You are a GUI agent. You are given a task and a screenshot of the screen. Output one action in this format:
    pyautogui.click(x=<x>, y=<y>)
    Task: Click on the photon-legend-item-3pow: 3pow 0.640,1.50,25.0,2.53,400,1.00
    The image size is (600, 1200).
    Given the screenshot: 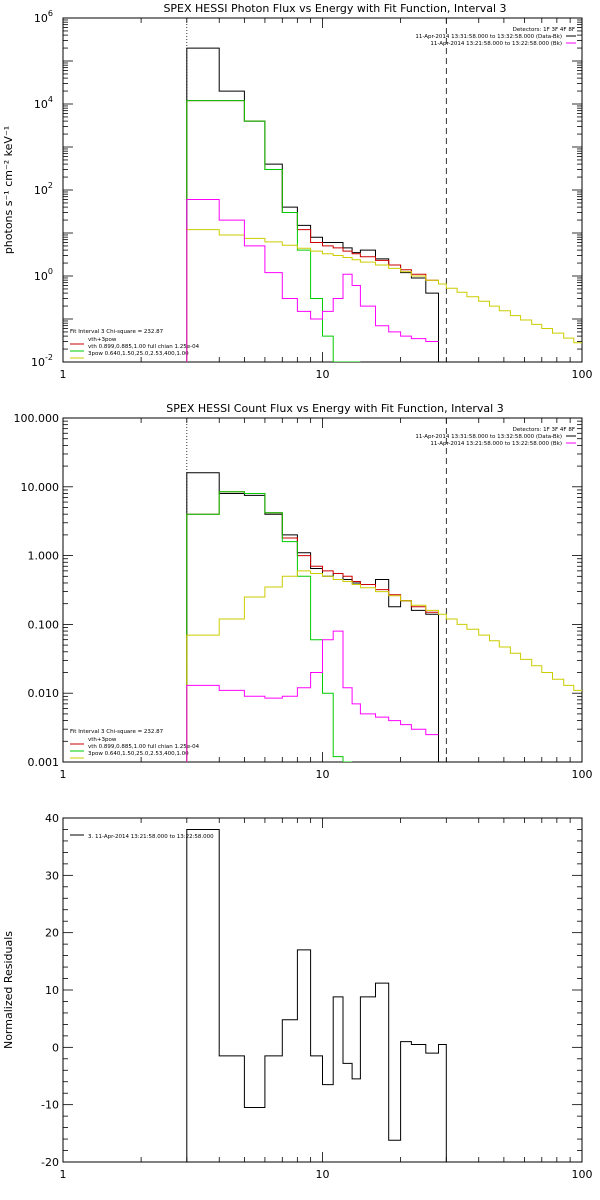 What is the action you would take?
    pyautogui.click(x=138, y=354)
    